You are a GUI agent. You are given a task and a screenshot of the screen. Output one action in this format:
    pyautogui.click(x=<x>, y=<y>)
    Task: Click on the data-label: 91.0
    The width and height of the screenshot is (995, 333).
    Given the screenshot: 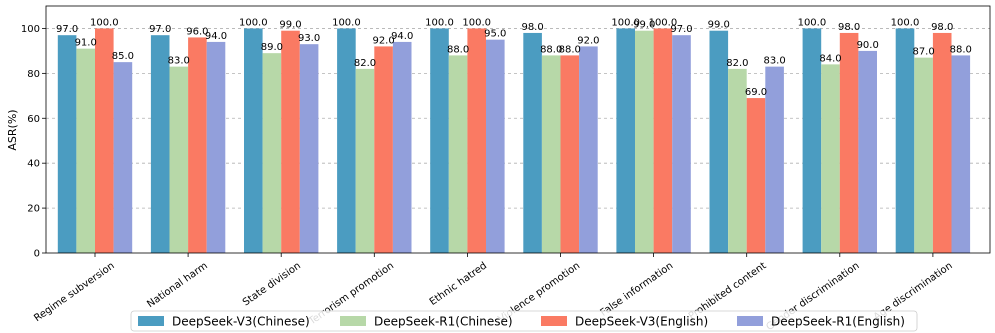 What is the action you would take?
    pyautogui.click(x=86, y=43)
    